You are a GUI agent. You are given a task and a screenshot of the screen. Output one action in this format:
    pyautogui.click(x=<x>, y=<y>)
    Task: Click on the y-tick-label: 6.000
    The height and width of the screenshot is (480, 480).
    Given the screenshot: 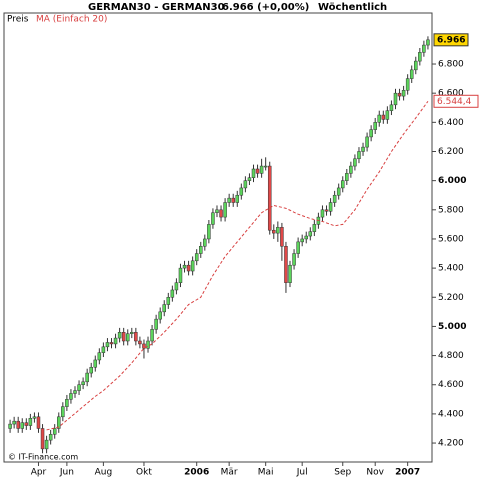 What is the action you would take?
    pyautogui.click(x=452, y=181)
    